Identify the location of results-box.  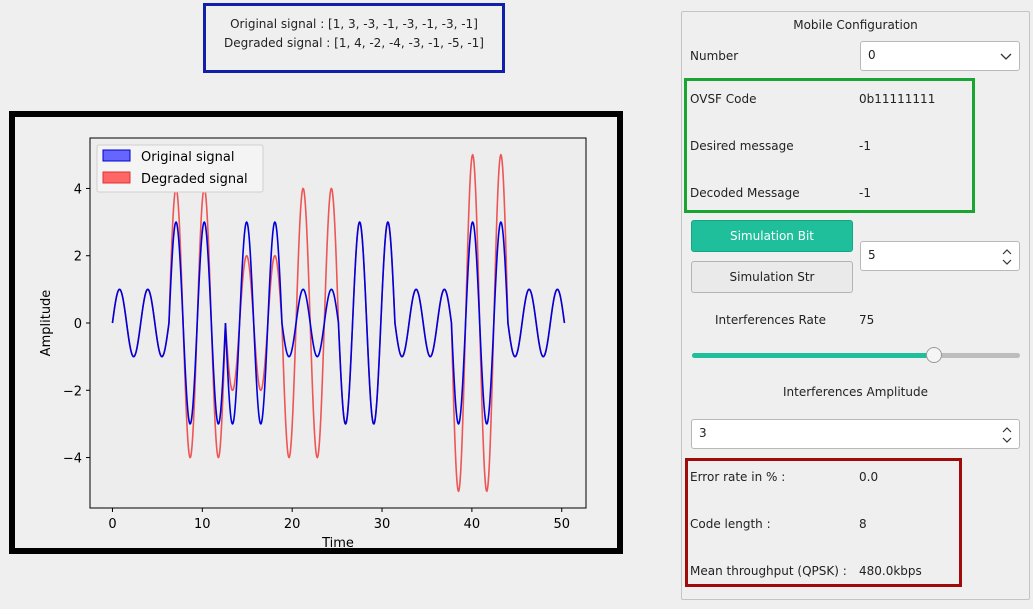
(823, 522).